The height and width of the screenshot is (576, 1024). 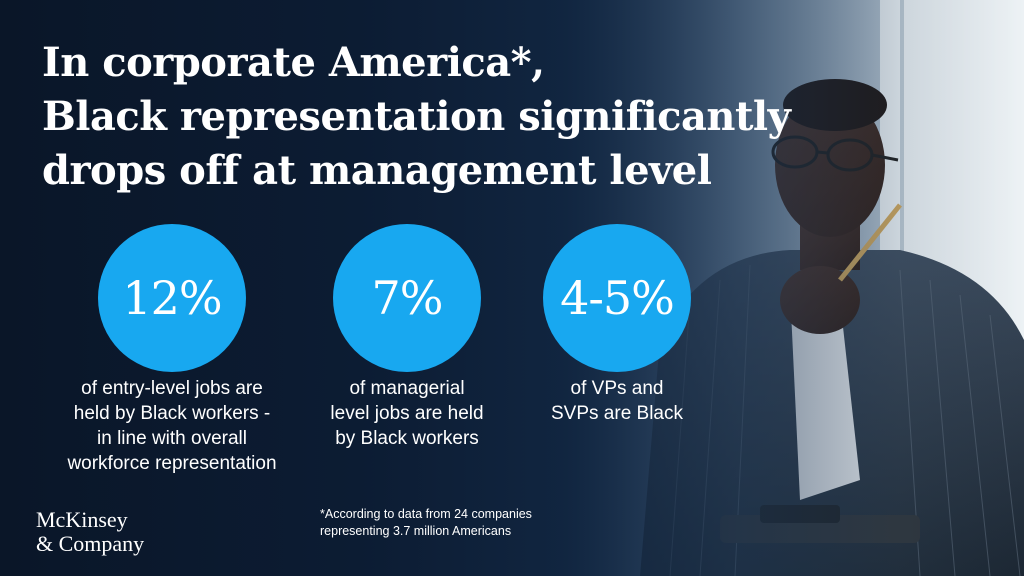 I want to click on headline-line-2: Black representation significantly, so click(x=416, y=116).